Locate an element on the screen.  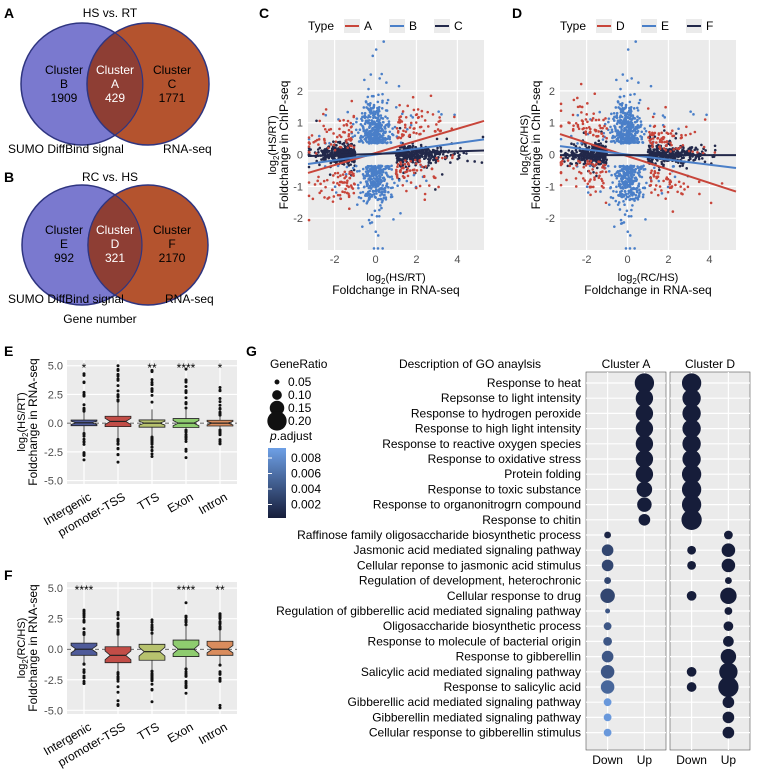
venn-b-mid-label: Cluster is located at coordinates (115, 230).